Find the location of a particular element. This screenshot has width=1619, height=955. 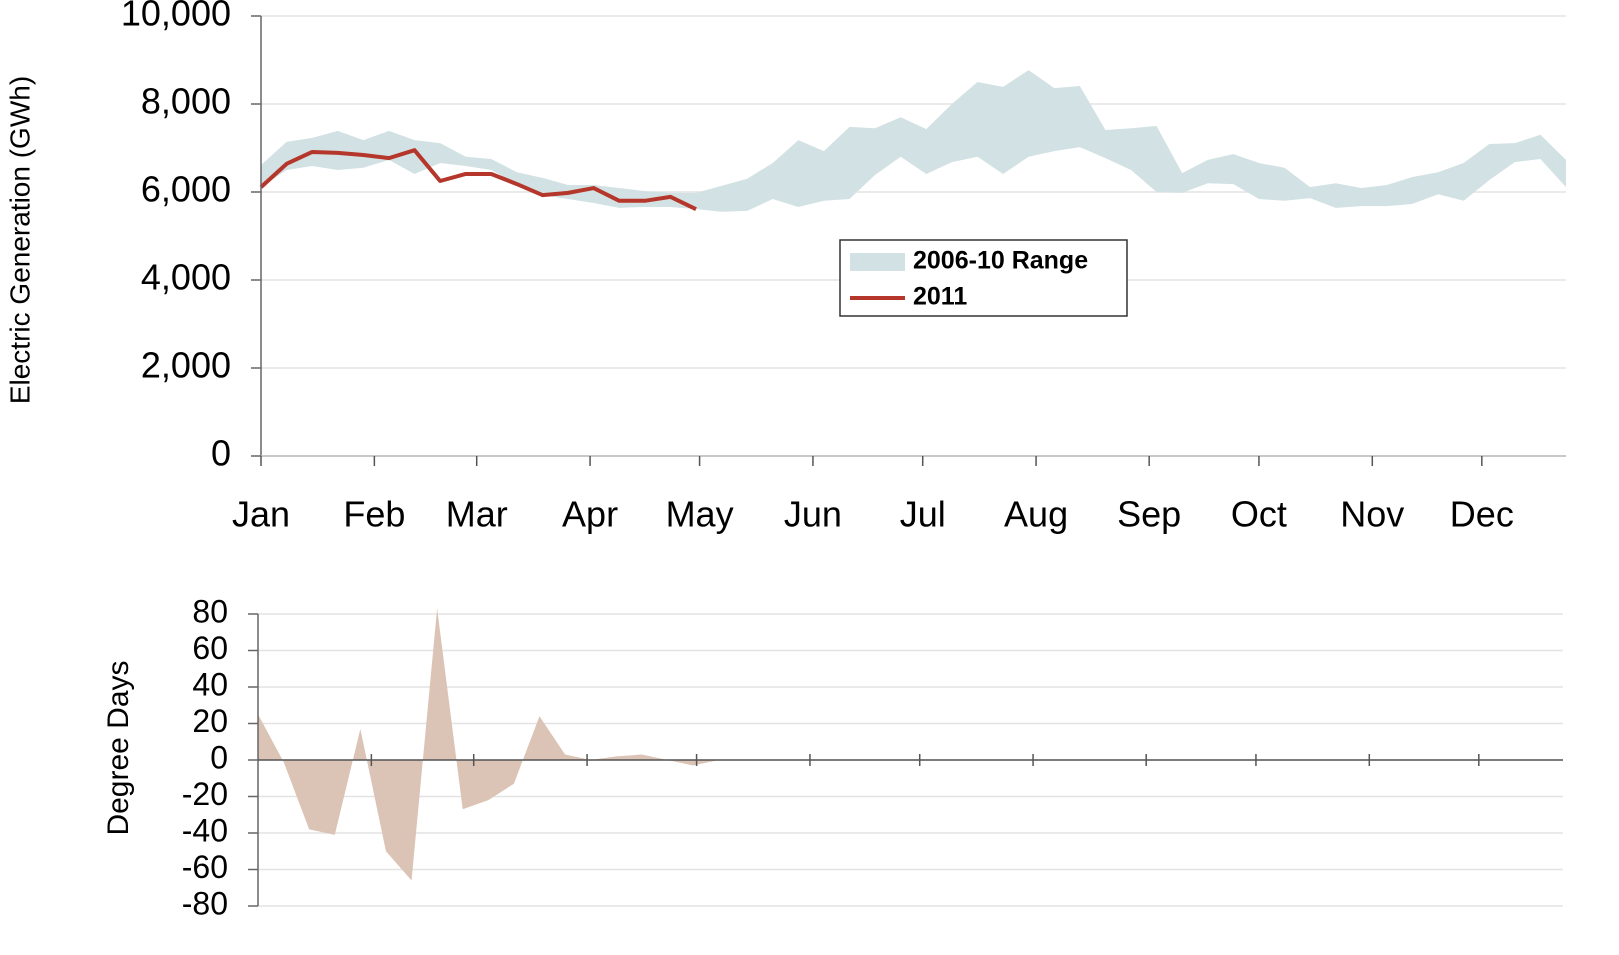

x-tick-label: Aug is located at coordinates (1036, 514).